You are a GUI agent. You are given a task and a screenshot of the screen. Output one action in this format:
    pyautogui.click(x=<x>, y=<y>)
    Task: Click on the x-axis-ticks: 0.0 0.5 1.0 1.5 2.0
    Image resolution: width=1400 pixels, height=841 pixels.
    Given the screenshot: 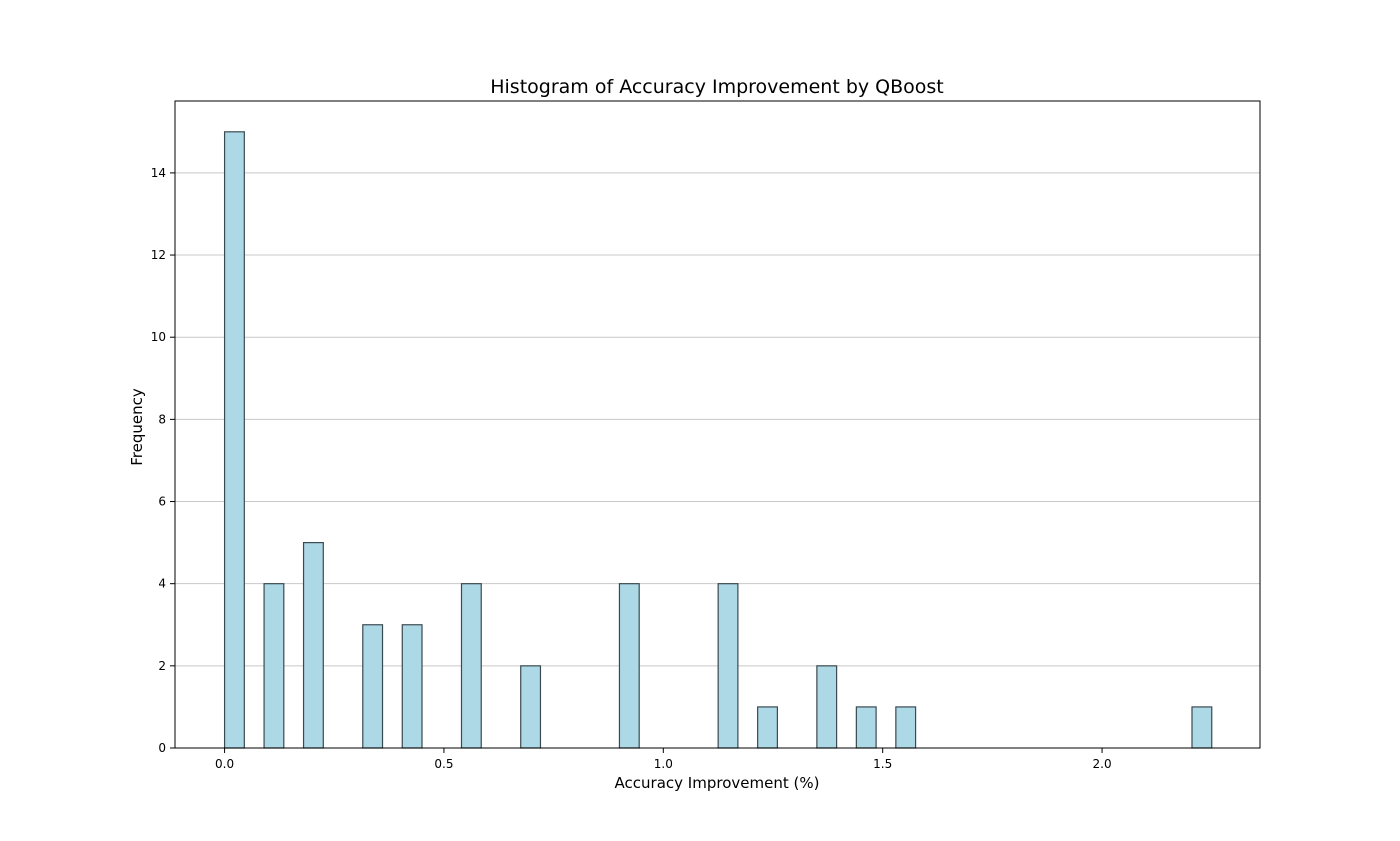 What is the action you would take?
    pyautogui.click(x=663, y=759)
    